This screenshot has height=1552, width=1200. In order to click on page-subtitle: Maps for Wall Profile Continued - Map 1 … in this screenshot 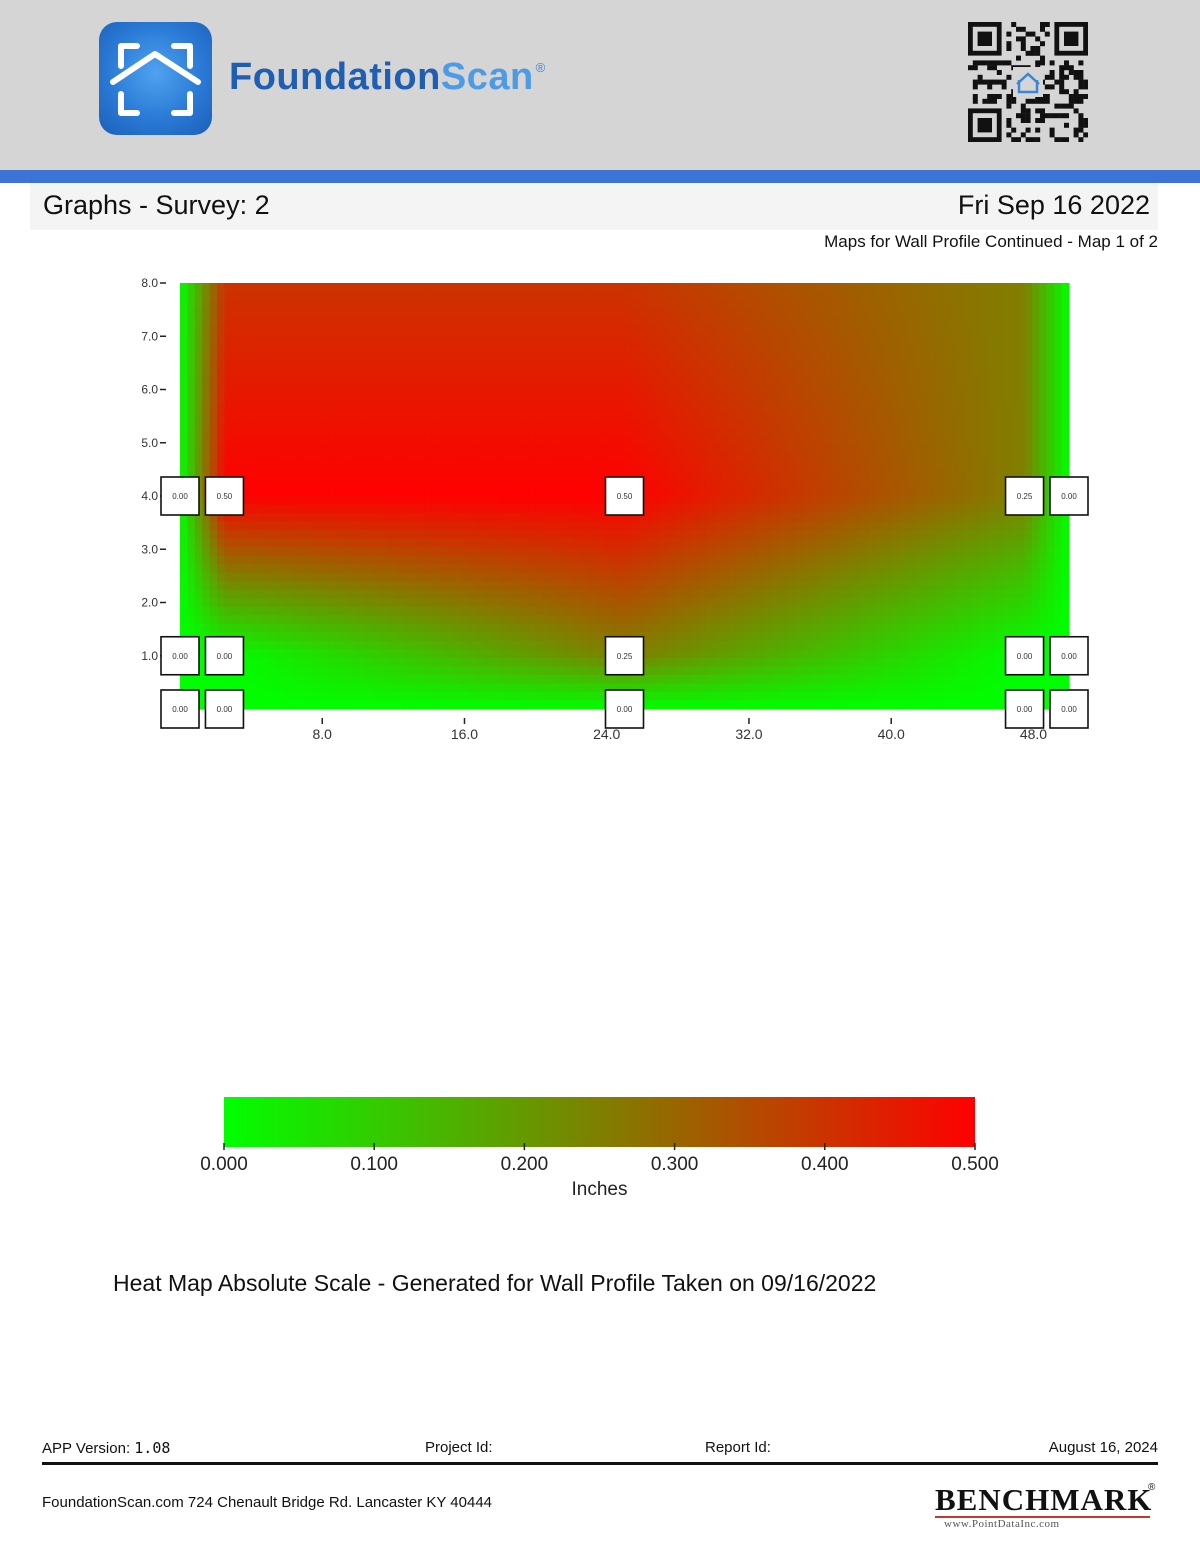, I will do `click(991, 241)`.